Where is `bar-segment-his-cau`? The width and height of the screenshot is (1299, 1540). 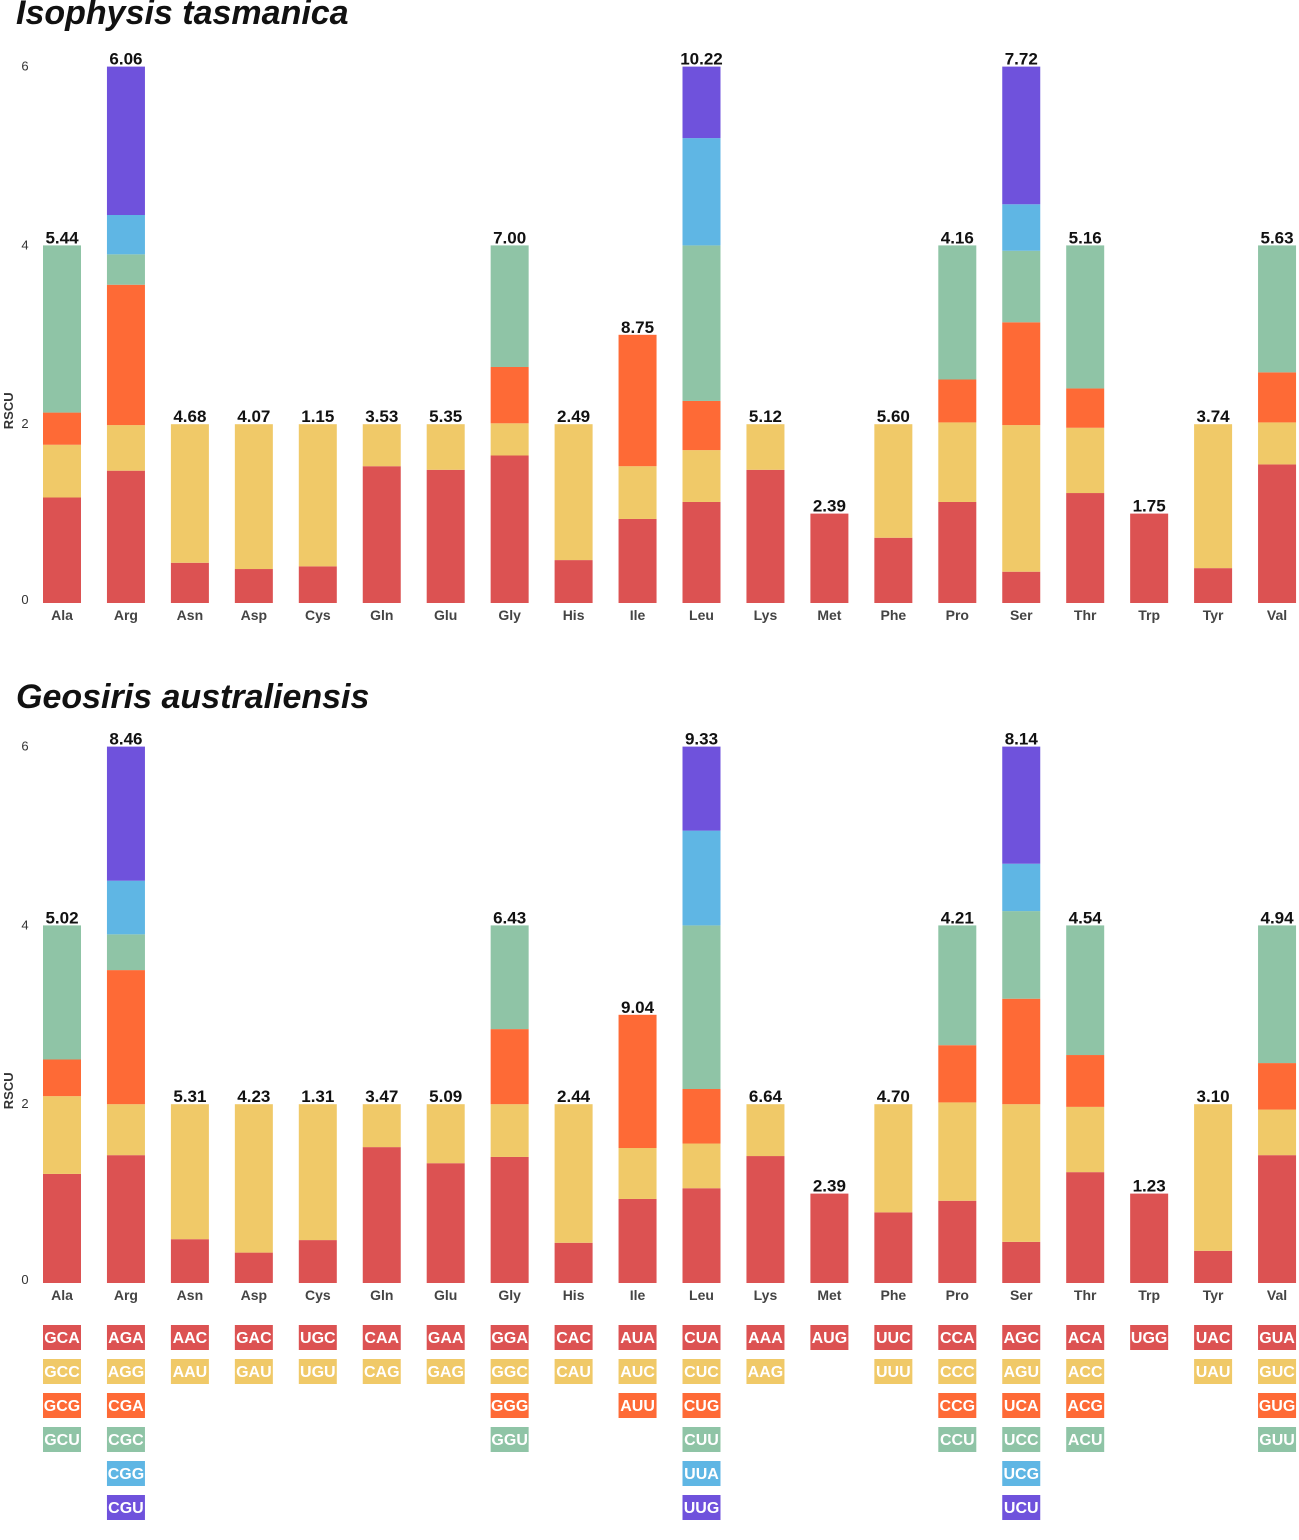
bar-segment-his-cau is located at coordinates (573, 492).